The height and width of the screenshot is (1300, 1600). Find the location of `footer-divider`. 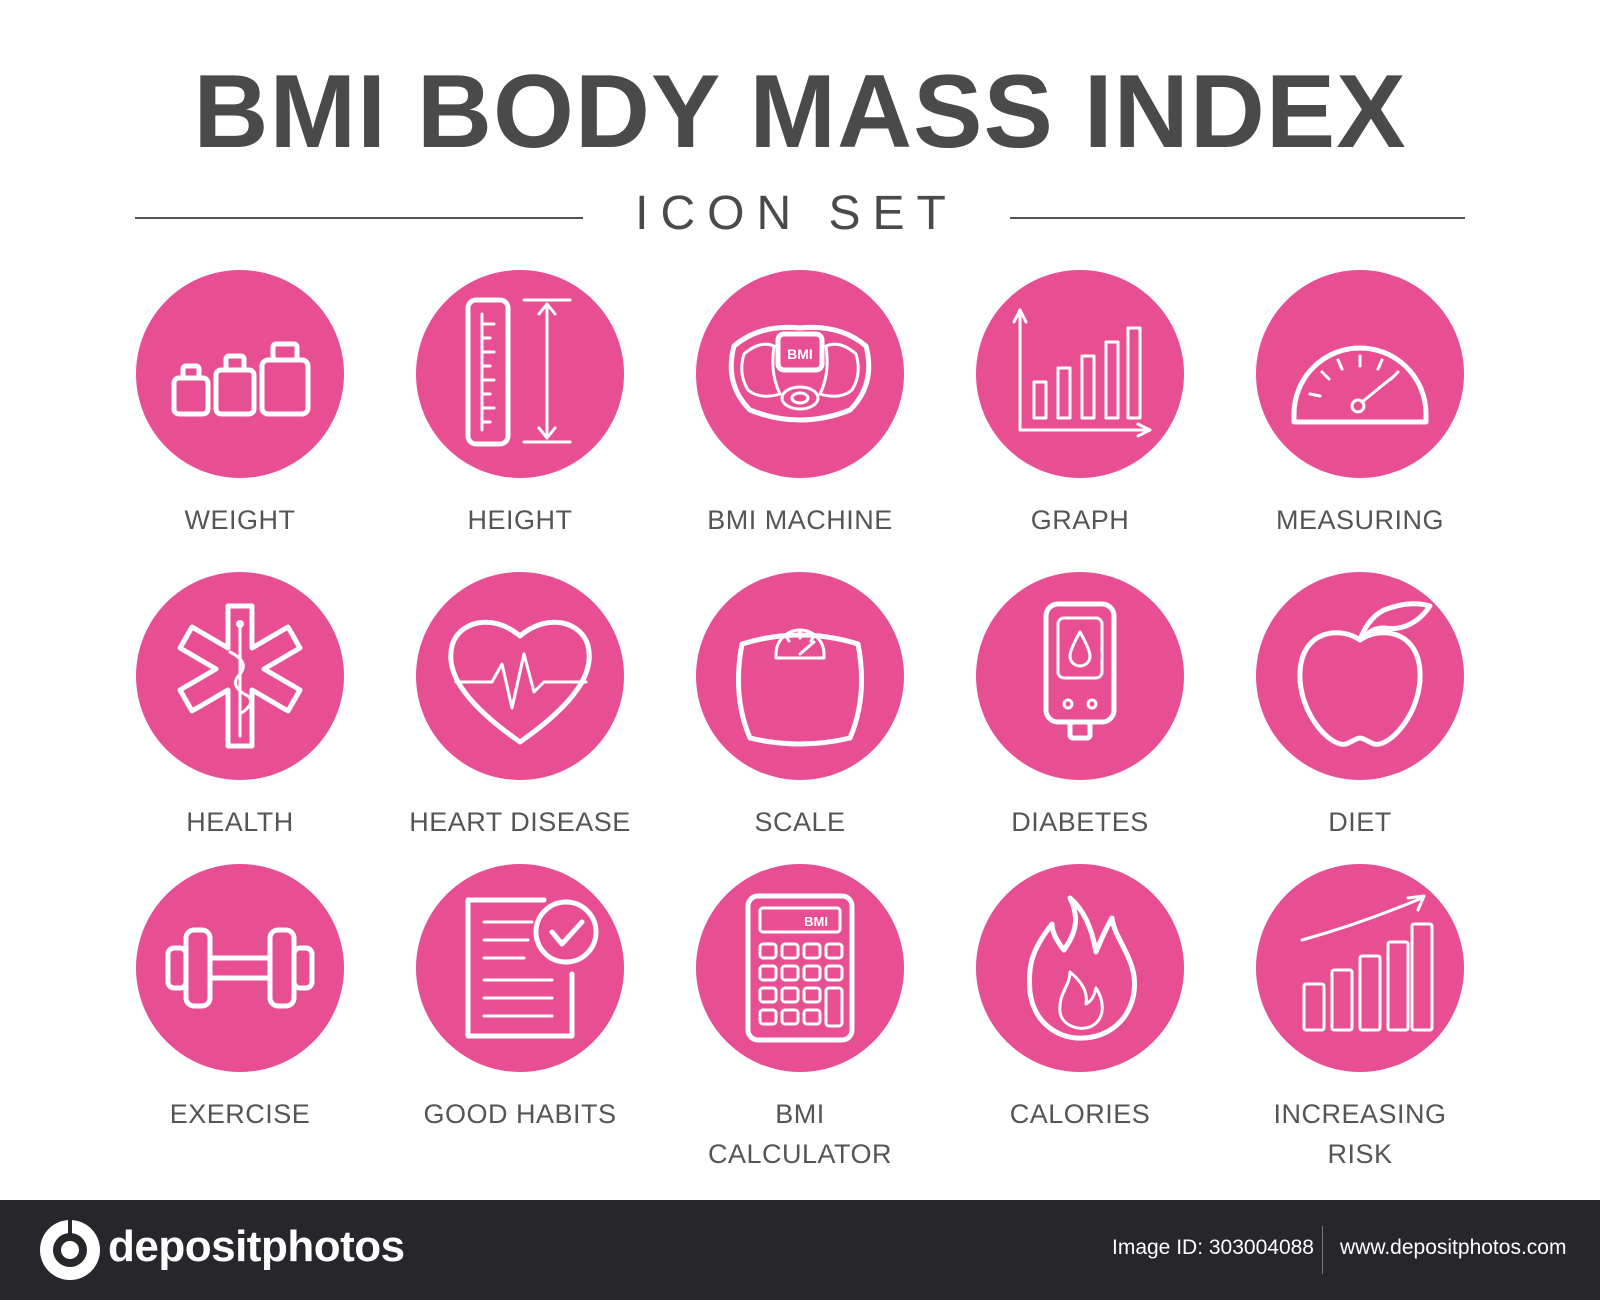

footer-divider is located at coordinates (1322, 1250).